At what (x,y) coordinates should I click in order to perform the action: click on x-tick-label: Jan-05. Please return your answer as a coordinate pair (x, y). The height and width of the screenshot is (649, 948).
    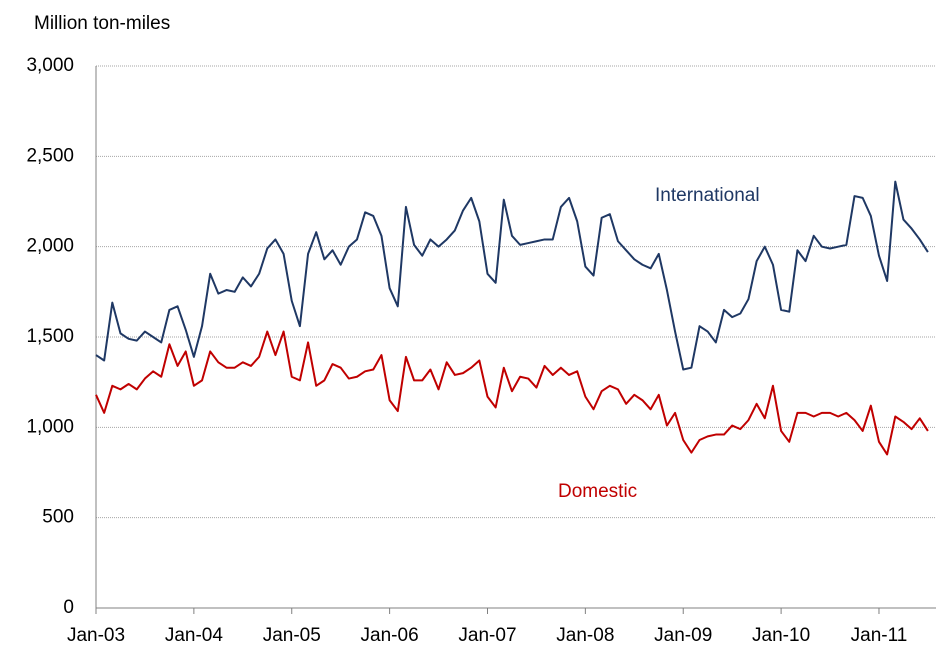
    Looking at the image, I should click on (292, 635).